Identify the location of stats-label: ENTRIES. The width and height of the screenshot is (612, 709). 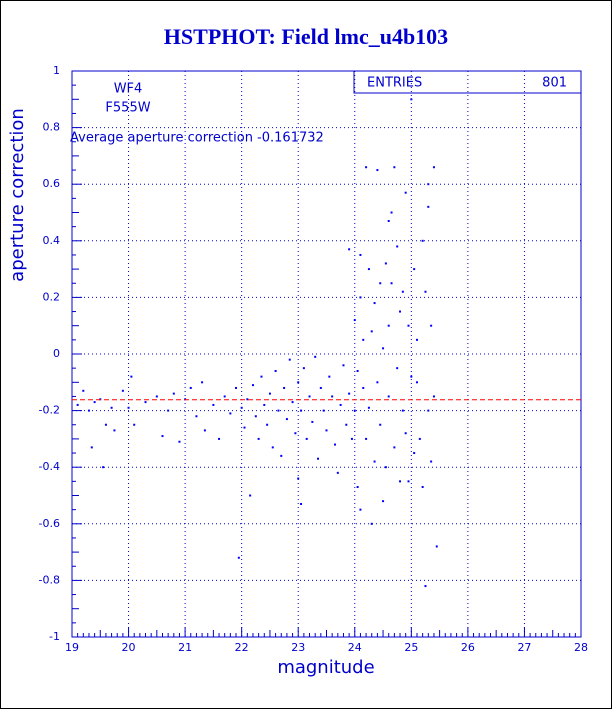
(394, 83).